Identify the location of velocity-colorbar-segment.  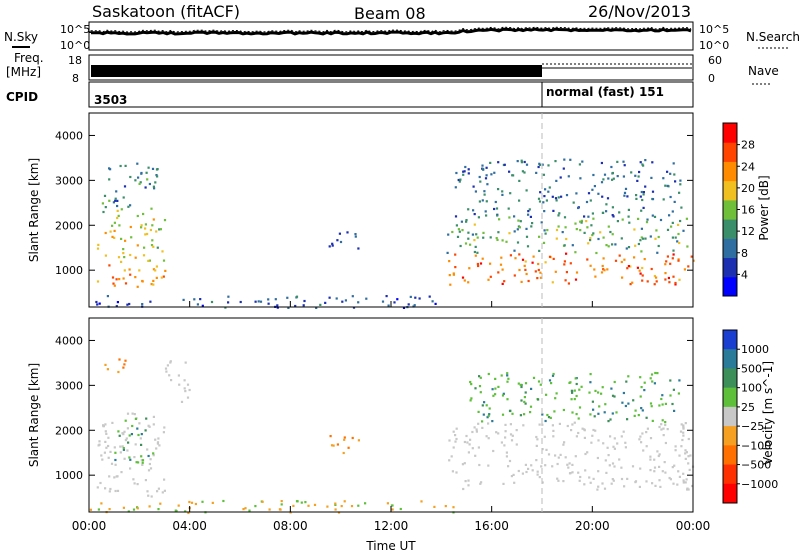
(730, 359).